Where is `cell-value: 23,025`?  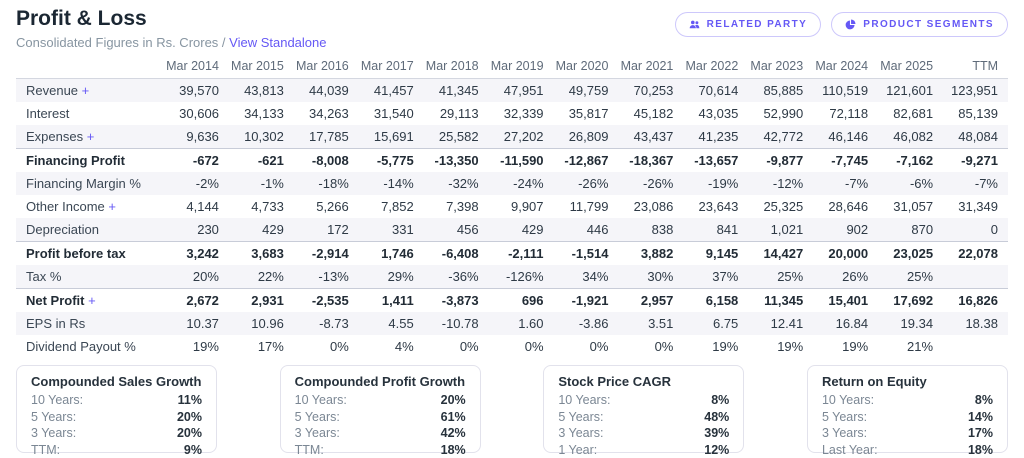 cell-value: 23,025 is located at coordinates (910, 254).